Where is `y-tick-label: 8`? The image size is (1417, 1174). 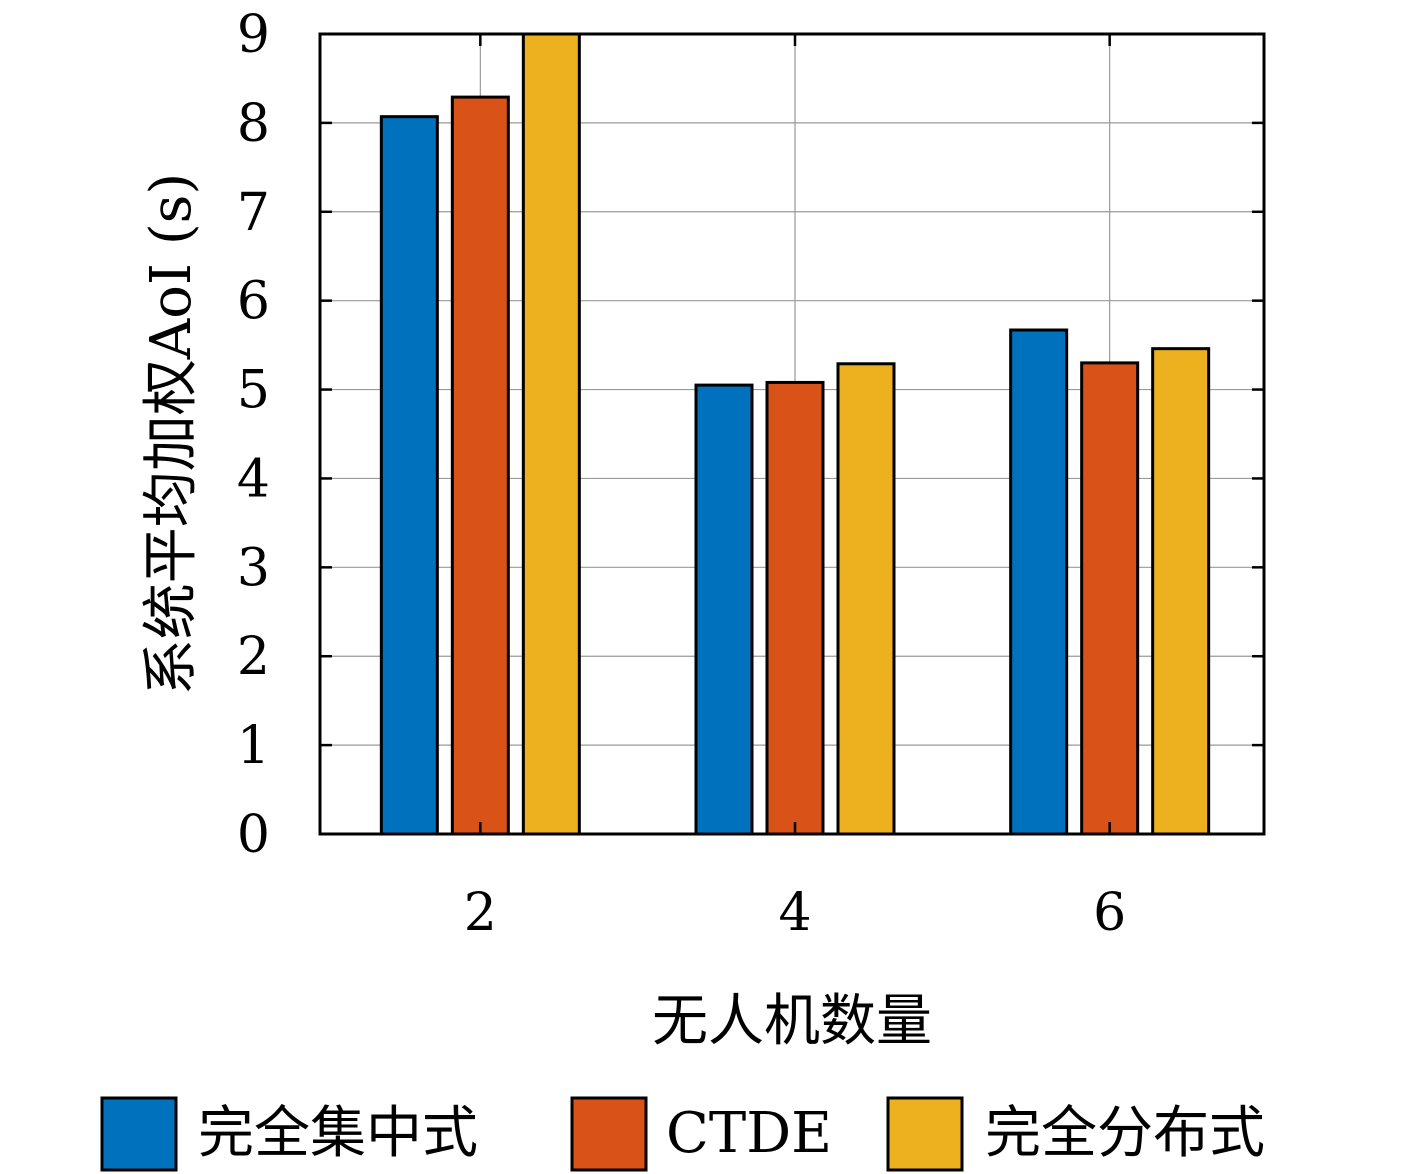 y-tick-label: 8 is located at coordinates (253, 124).